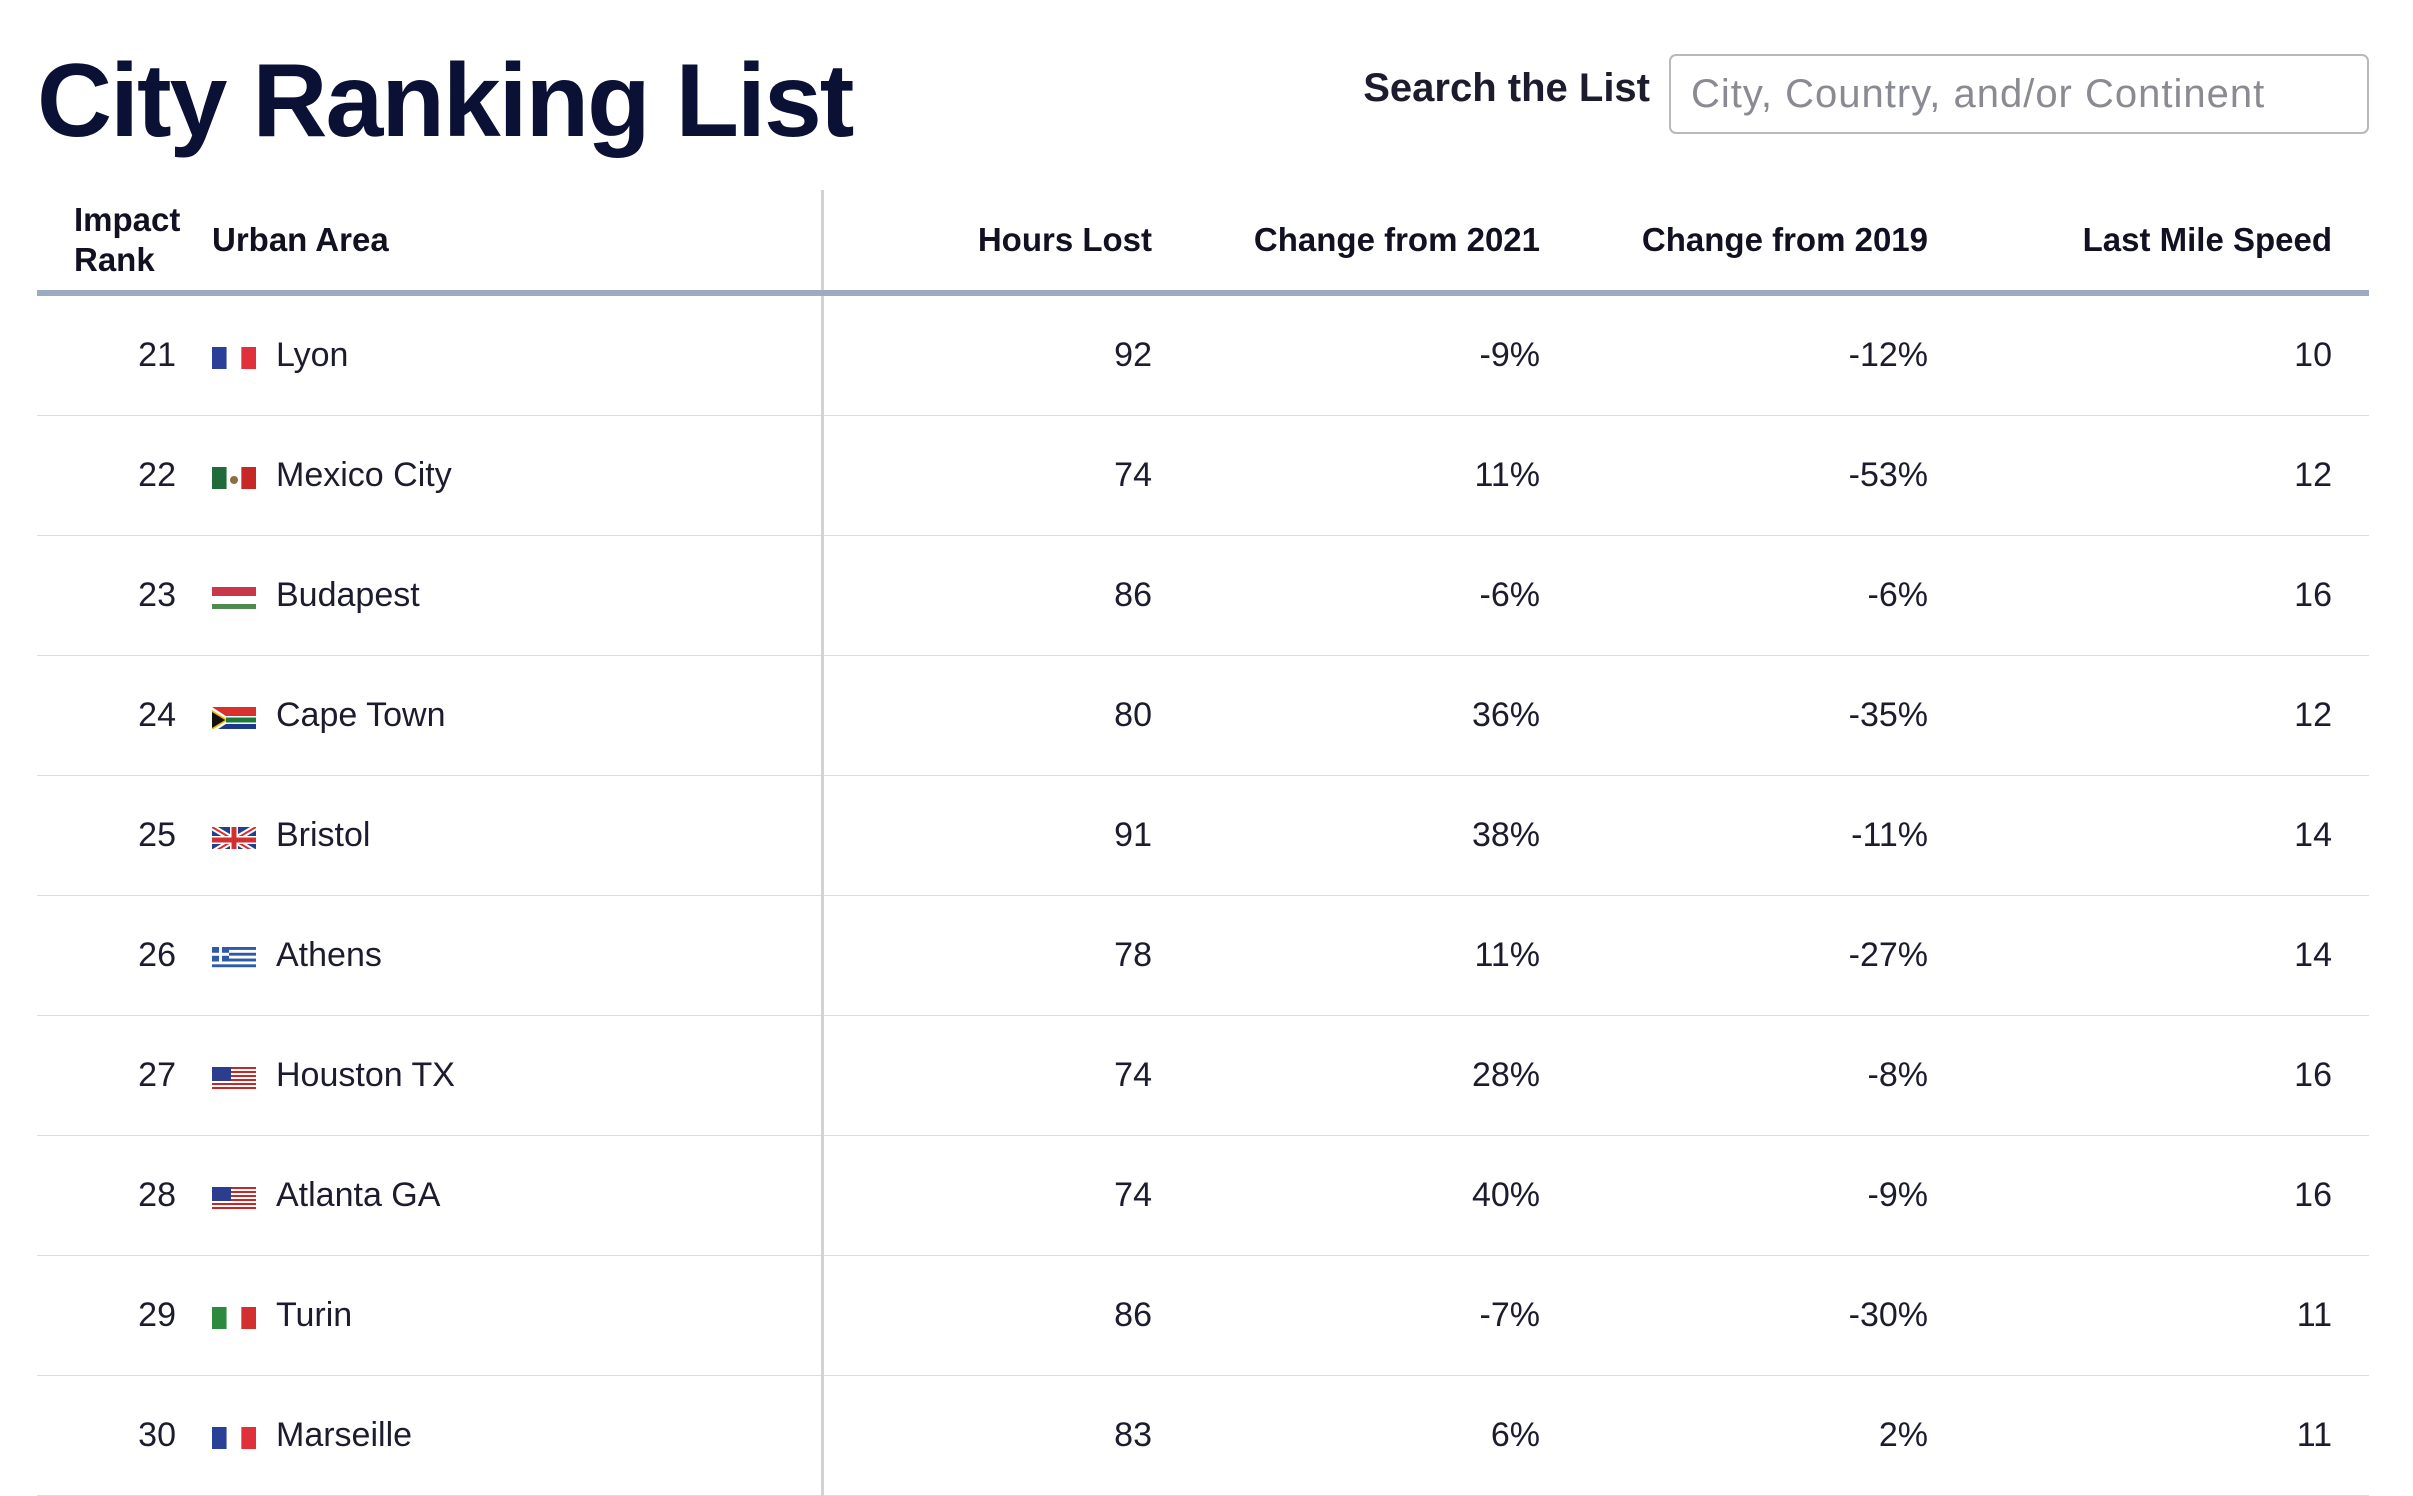 Image resolution: width=2413 pixels, height=1496 pixels. What do you see at coordinates (1005, 955) in the screenshot?
I see `cell-hours-lost: 78` at bounding box center [1005, 955].